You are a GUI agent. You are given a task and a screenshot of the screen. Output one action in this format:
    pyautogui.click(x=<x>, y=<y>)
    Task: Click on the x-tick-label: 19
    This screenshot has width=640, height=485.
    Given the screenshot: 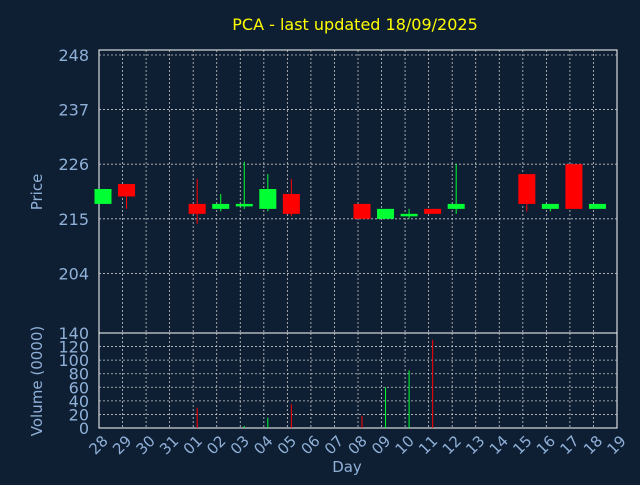 What is the action you would take?
    pyautogui.click(x=617, y=445)
    